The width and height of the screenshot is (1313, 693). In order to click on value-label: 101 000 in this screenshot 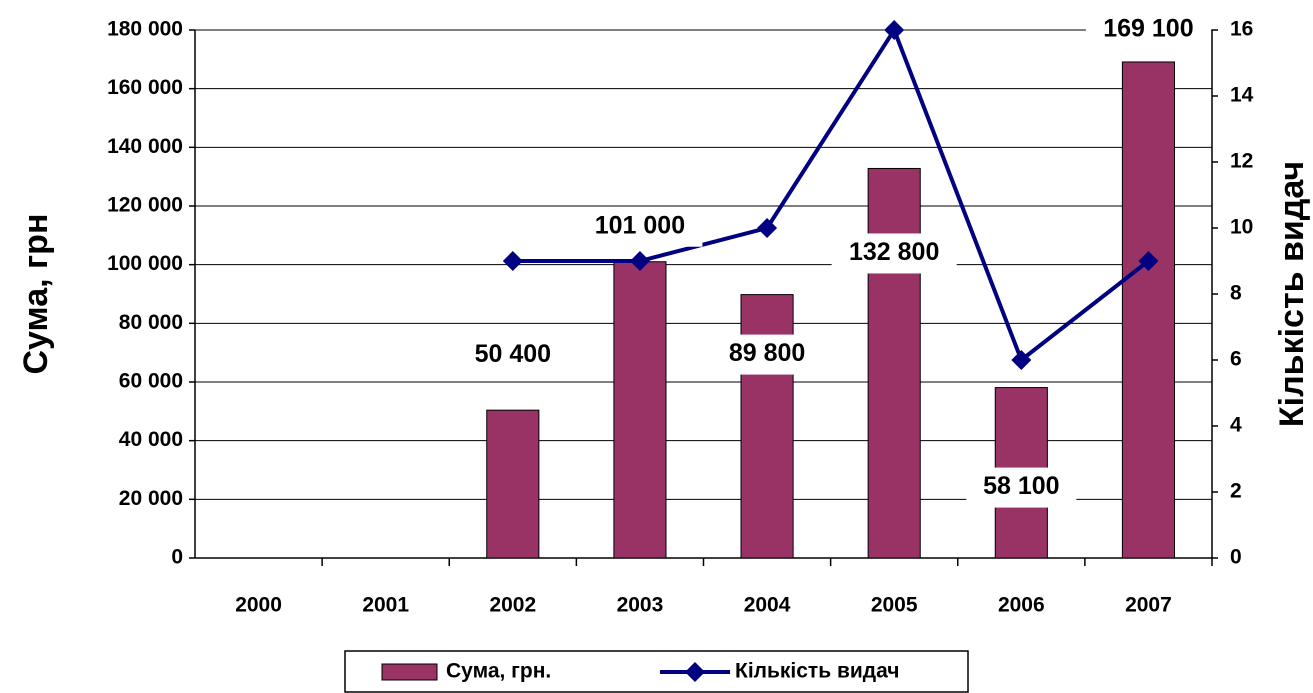, I will do `click(640, 225)`.